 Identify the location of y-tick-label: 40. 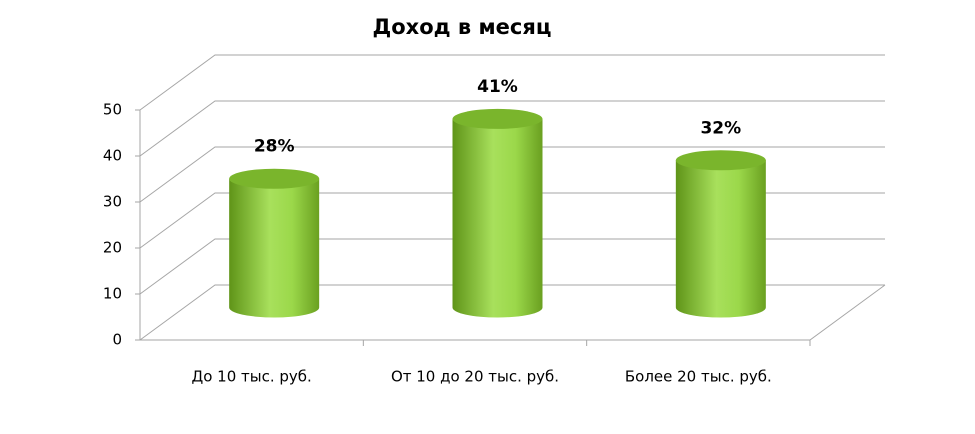
(112, 156).